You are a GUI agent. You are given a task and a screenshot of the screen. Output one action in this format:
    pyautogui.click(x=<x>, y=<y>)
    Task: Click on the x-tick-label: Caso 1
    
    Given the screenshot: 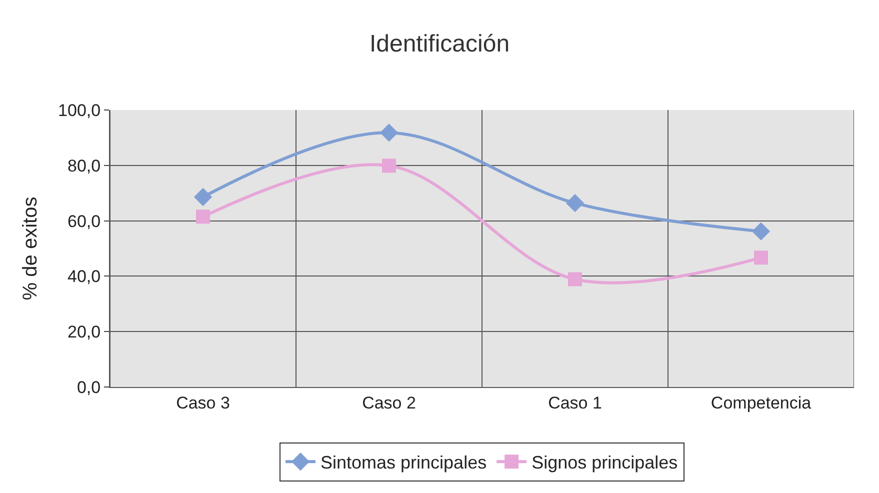 What is the action you would take?
    pyautogui.click(x=575, y=402)
    